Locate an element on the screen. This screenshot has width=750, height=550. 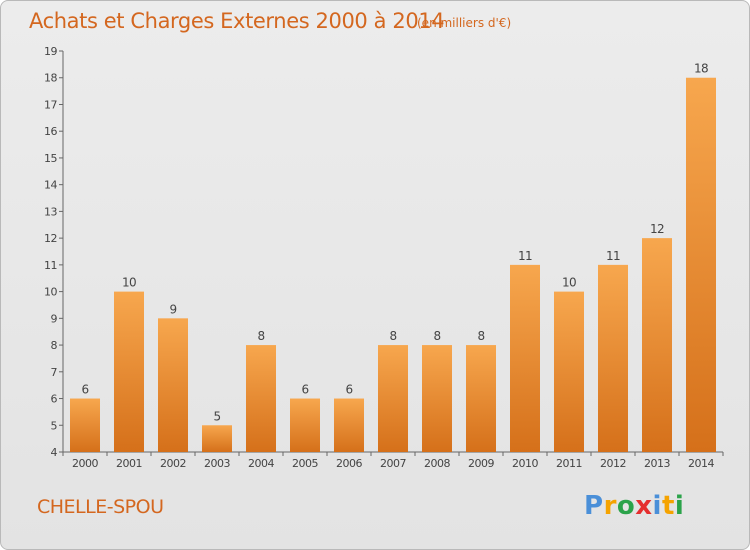
bar-2009 is located at coordinates (481, 398).